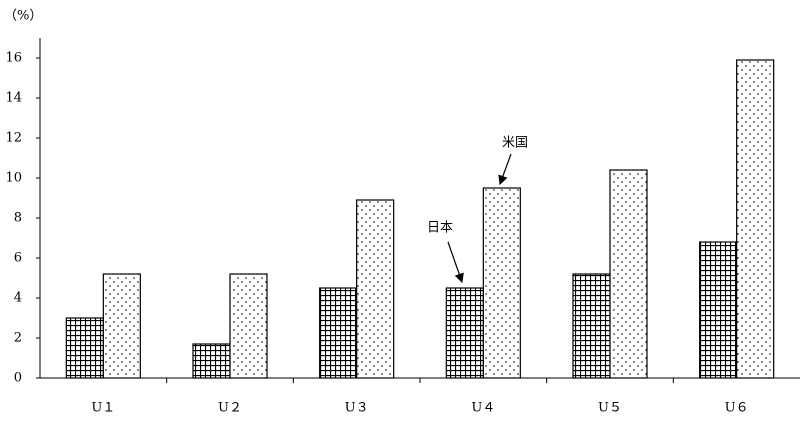  Describe the element at coordinates (357, 408) in the screenshot. I see `x-tick-label: U３` at that location.